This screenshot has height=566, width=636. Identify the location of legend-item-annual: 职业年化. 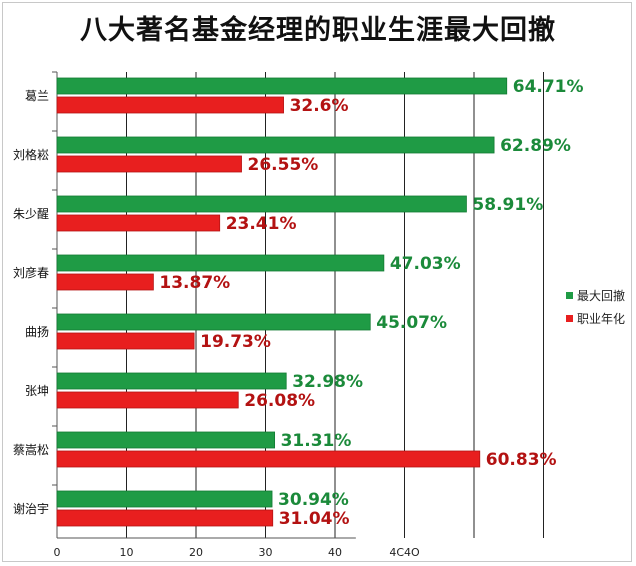
(596, 318).